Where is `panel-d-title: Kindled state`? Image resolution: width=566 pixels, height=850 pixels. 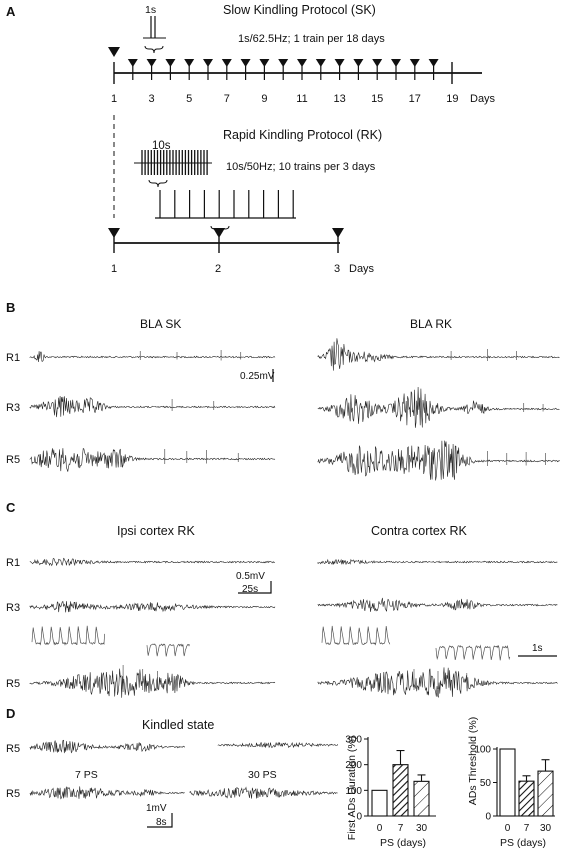 panel-d-title: Kindled state is located at coordinates (178, 725).